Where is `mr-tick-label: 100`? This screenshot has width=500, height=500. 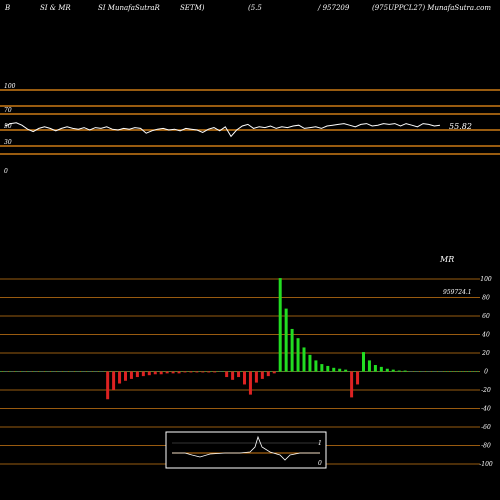 mr-tick-label: 100 is located at coordinates (486, 279).